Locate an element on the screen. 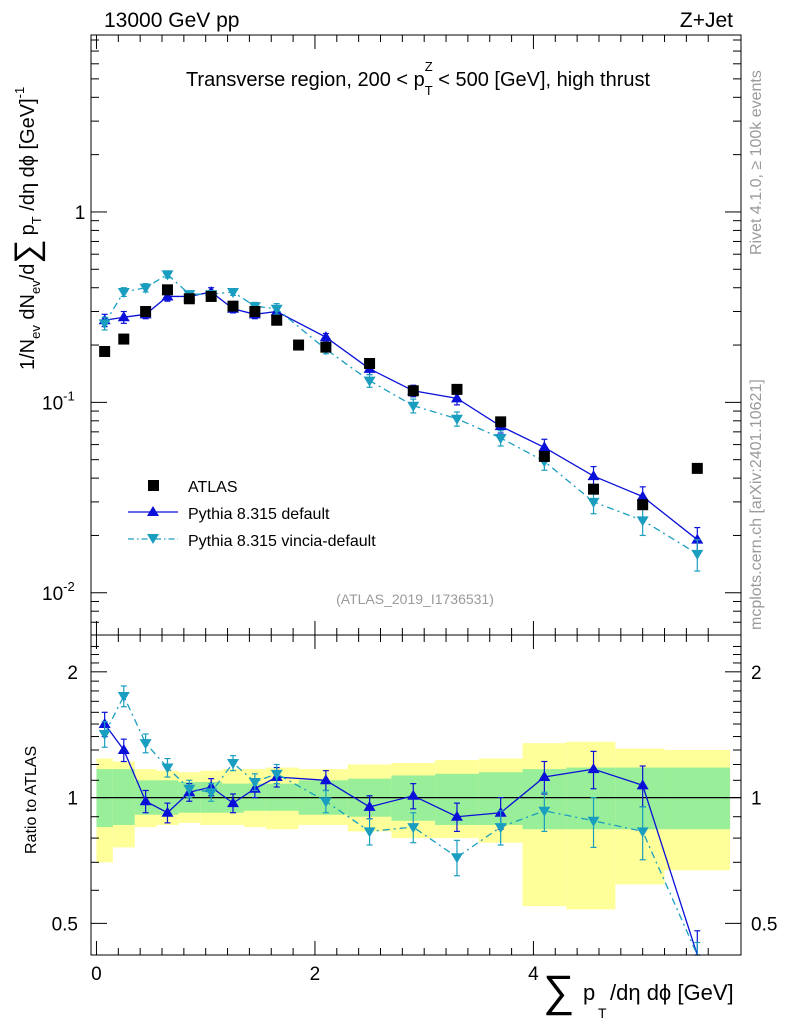 Image resolution: width=786 pixels, height=1024 pixels. ratio-y-tick-label-1: 1 is located at coordinates (72, 799).